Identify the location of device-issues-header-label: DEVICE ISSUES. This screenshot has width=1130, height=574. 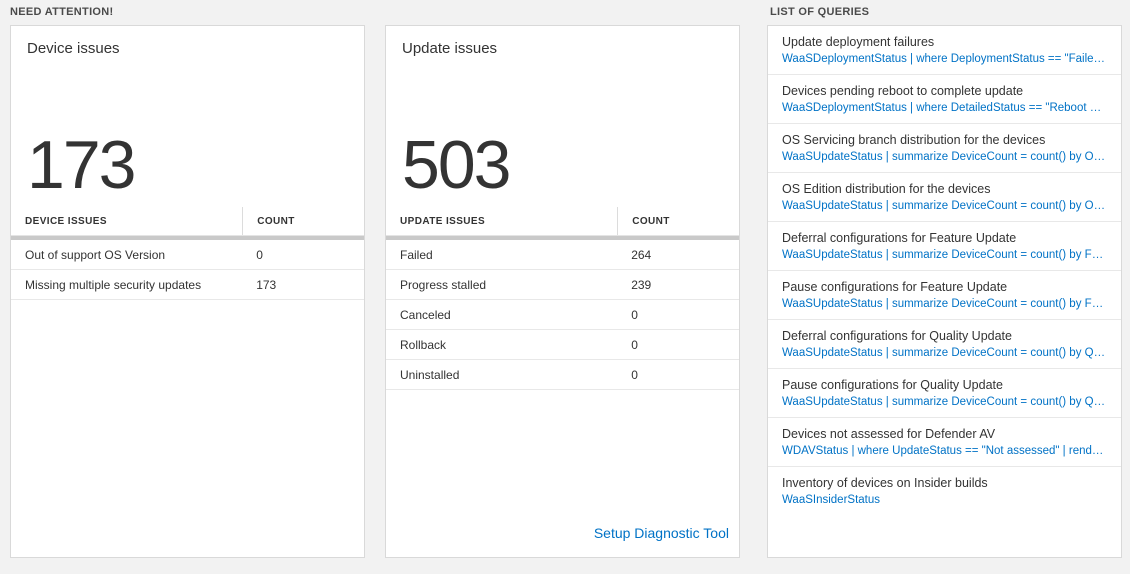
(66, 221).